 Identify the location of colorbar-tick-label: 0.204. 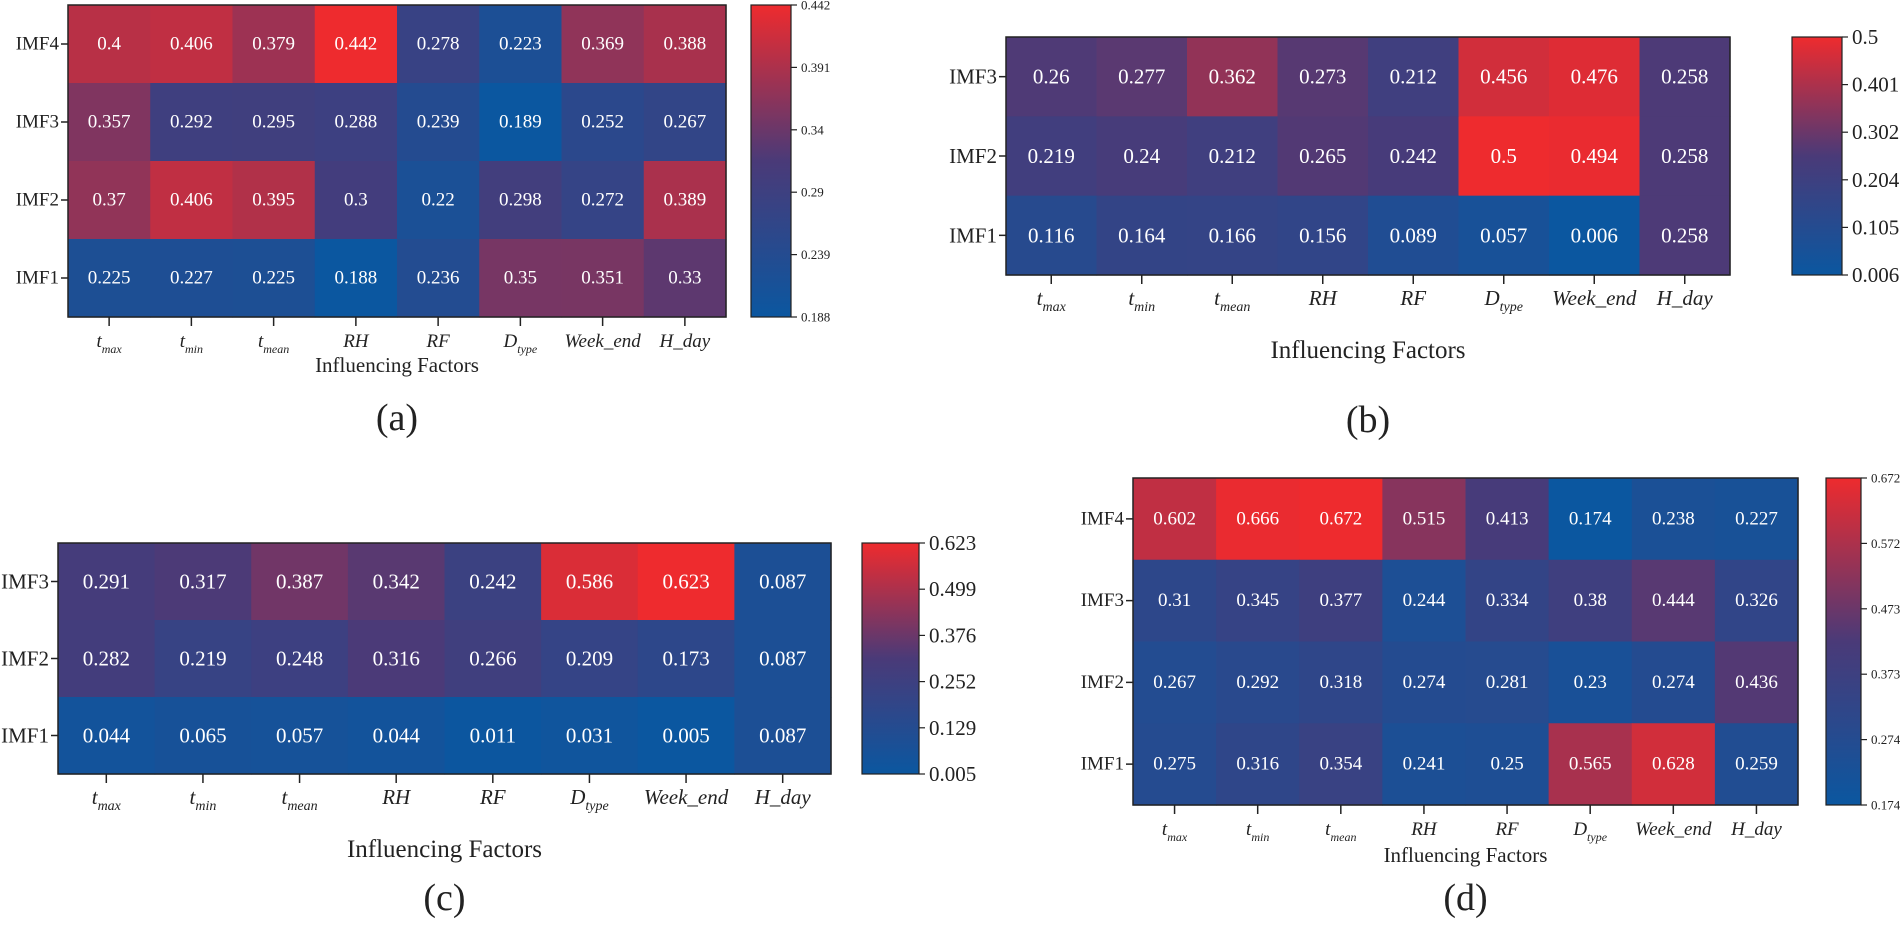
(1876, 180).